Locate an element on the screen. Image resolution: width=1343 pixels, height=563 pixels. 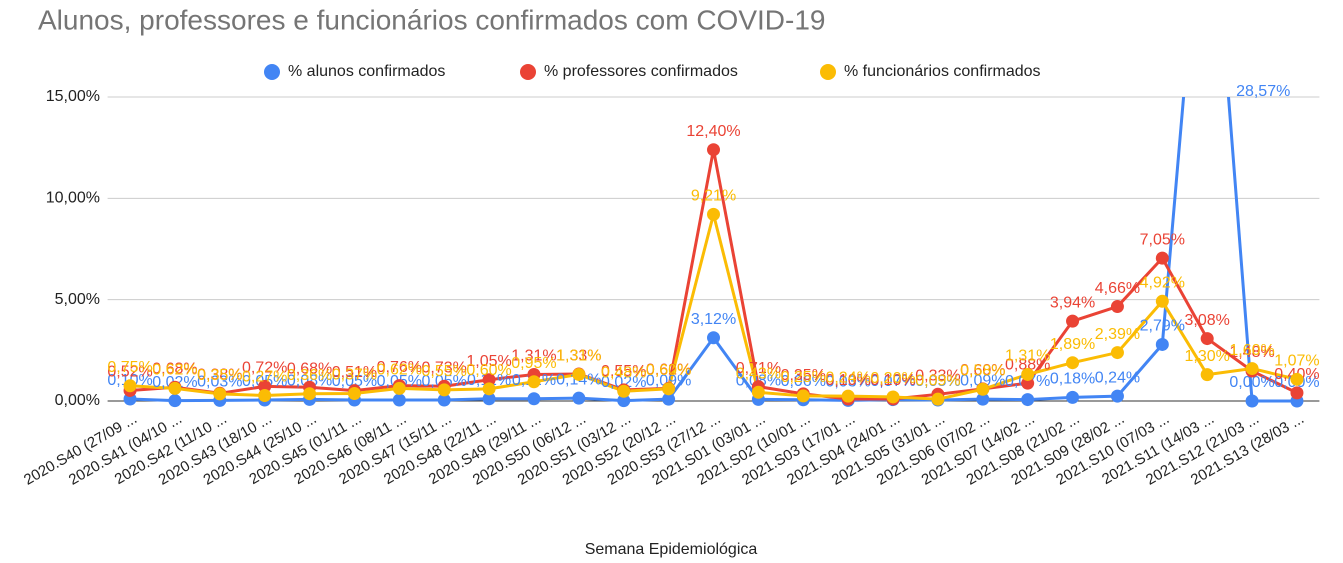
data-label: 0,24% is located at coordinates (847, 377).